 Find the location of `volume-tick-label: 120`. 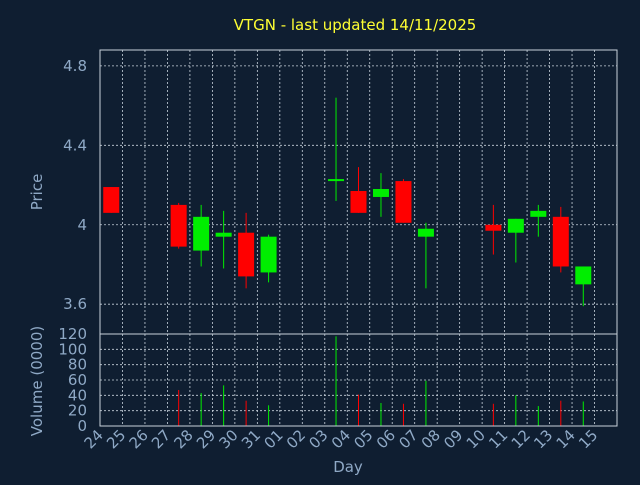

volume-tick-label: 120 is located at coordinates (72, 334).